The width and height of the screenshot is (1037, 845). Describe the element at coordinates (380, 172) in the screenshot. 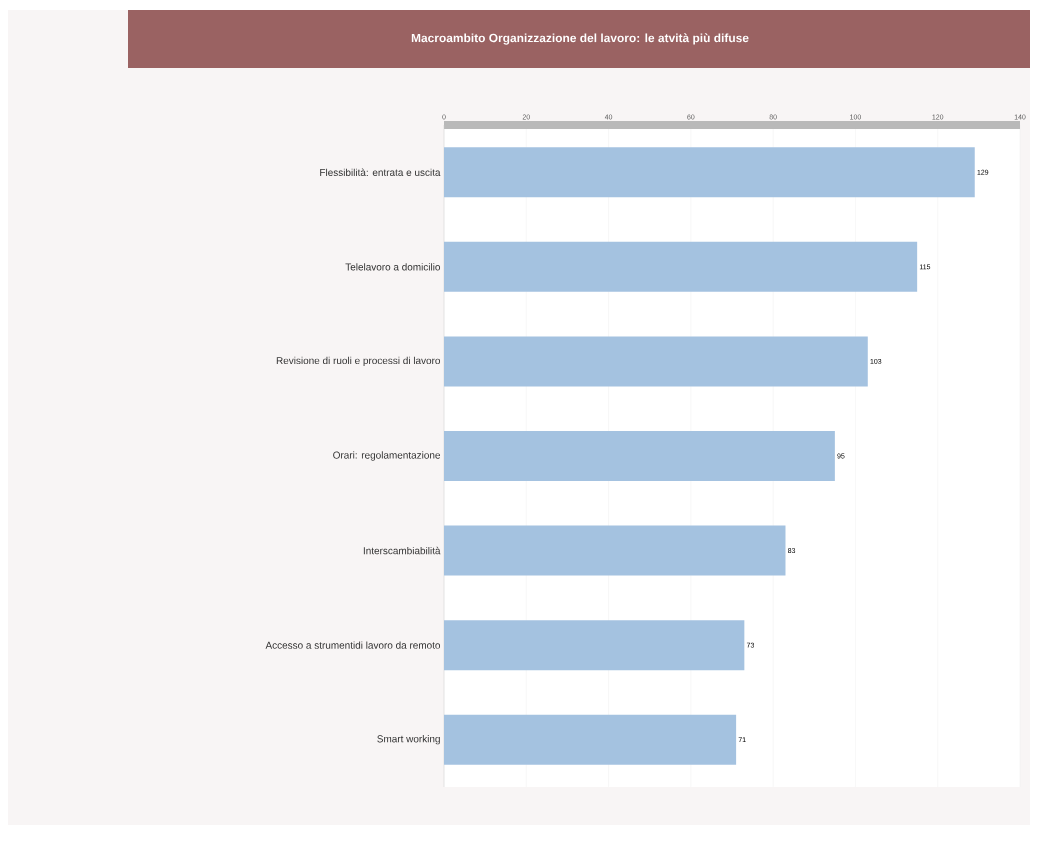

I see `y-tick-label: Flessibilità: entrata e uscita` at that location.